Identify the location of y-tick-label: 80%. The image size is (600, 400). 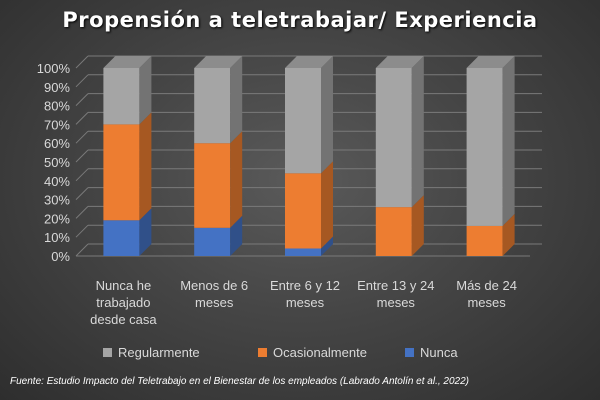
(57, 106).